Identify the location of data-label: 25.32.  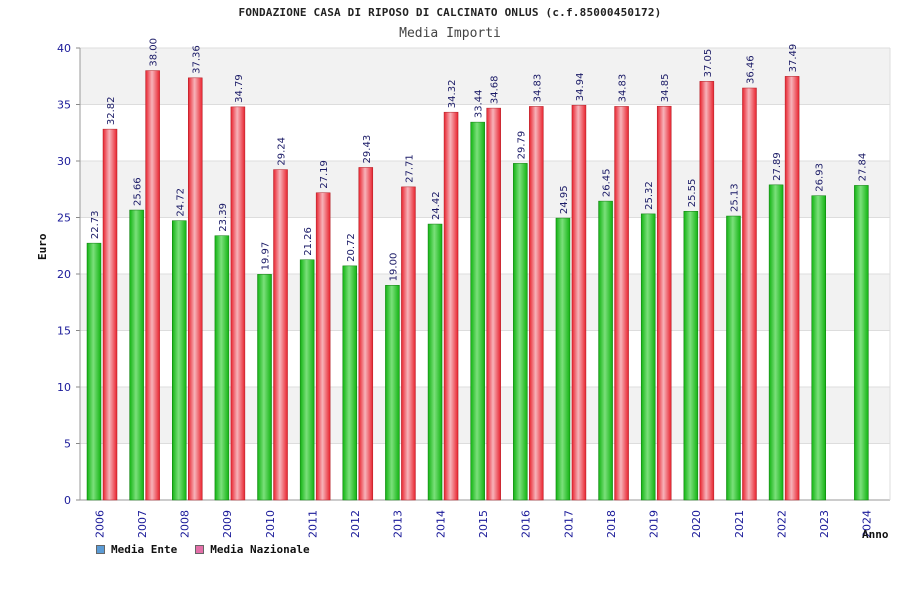
(649, 195).